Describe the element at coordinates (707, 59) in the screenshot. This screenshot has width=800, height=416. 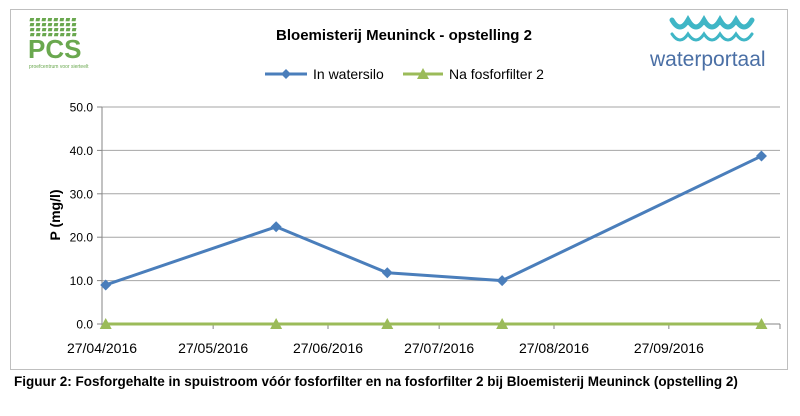
I see `waterportaal-logo-text: waterportaal` at that location.